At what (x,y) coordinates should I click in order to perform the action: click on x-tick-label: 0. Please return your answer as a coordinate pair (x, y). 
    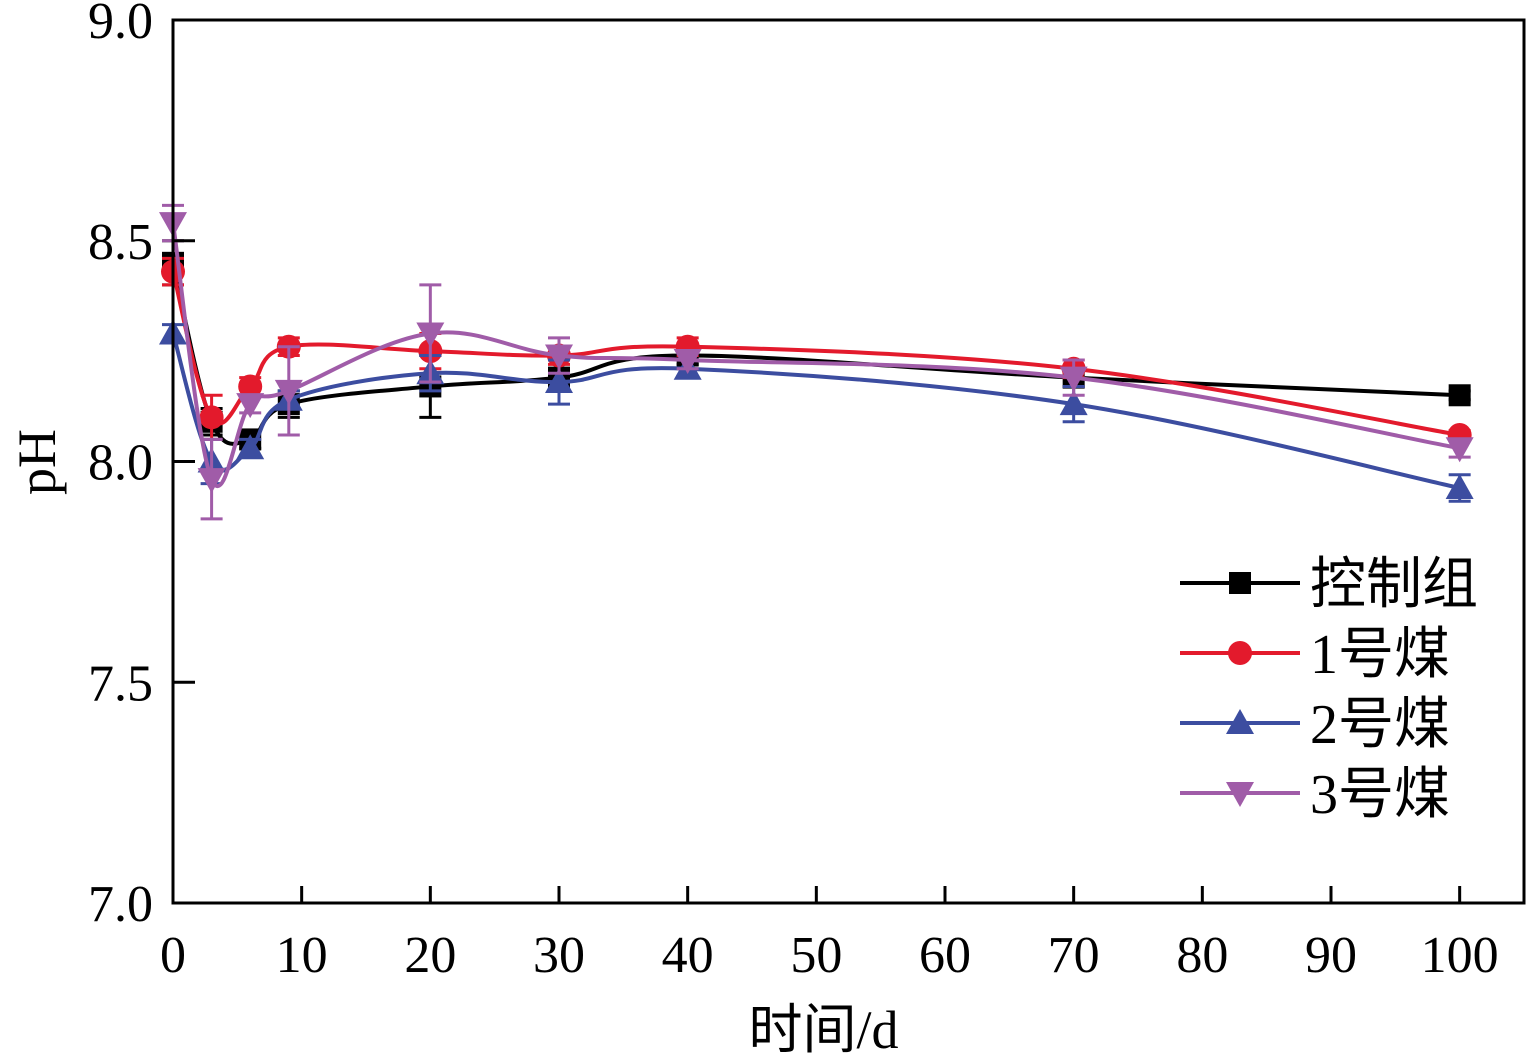
    Looking at the image, I should click on (173, 955).